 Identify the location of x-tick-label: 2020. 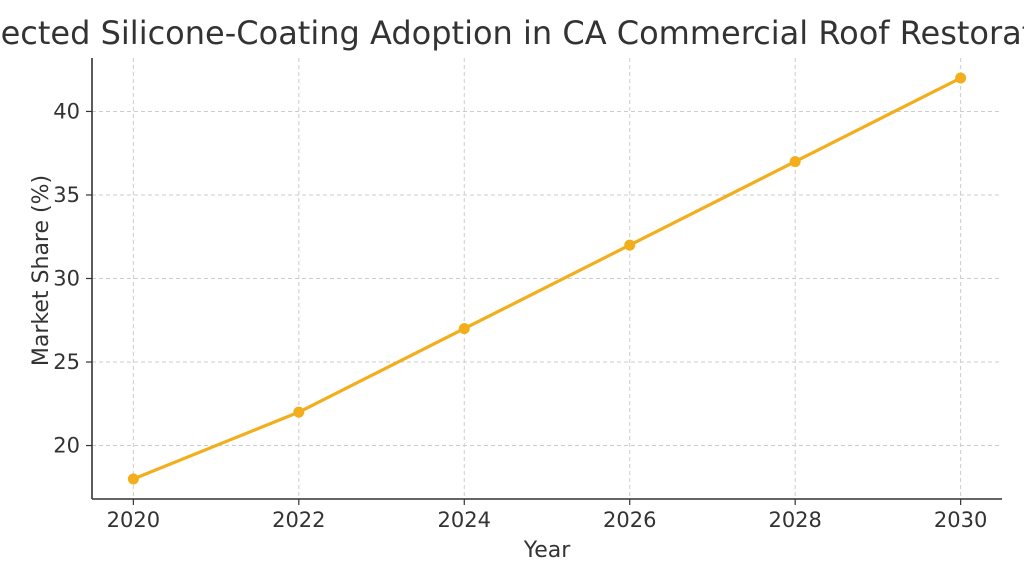
(133, 520).